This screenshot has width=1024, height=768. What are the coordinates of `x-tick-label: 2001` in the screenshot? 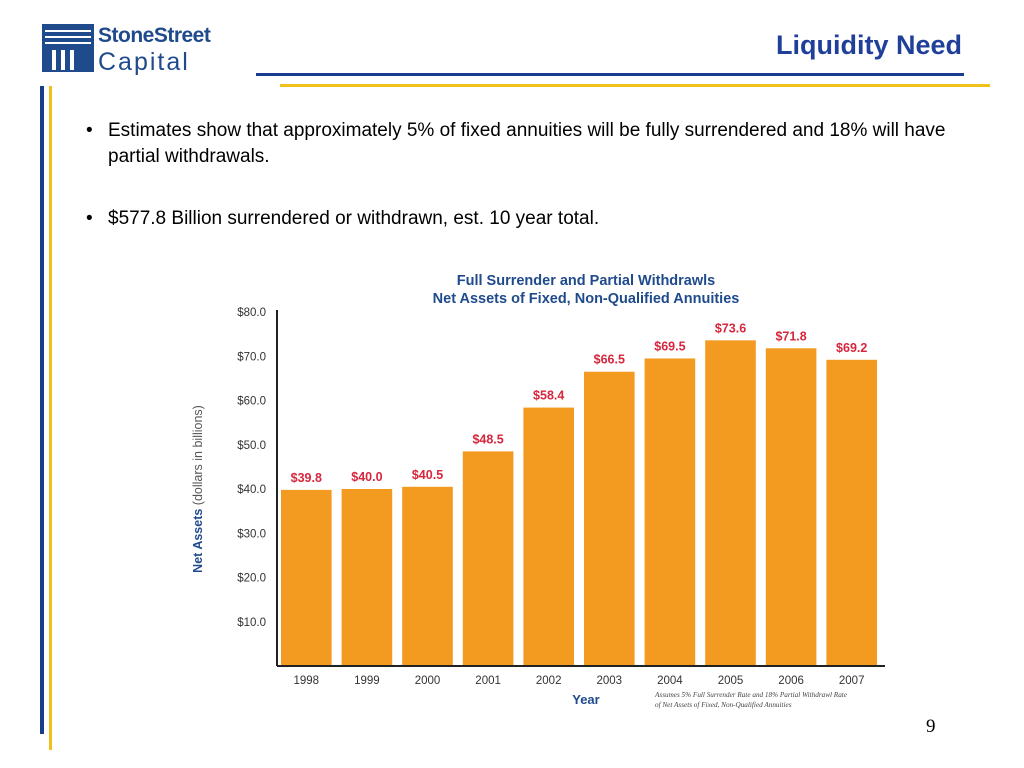 It's located at (488, 681).